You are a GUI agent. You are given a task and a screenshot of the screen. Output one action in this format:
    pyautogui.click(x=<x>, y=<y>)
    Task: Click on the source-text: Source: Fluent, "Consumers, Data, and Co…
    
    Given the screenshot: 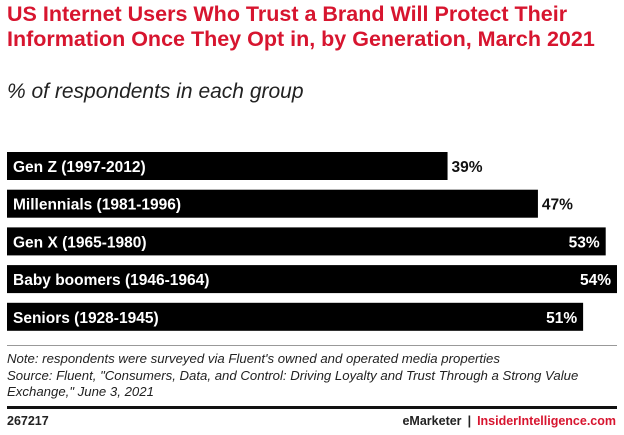 What is the action you would take?
    pyautogui.click(x=293, y=383)
    